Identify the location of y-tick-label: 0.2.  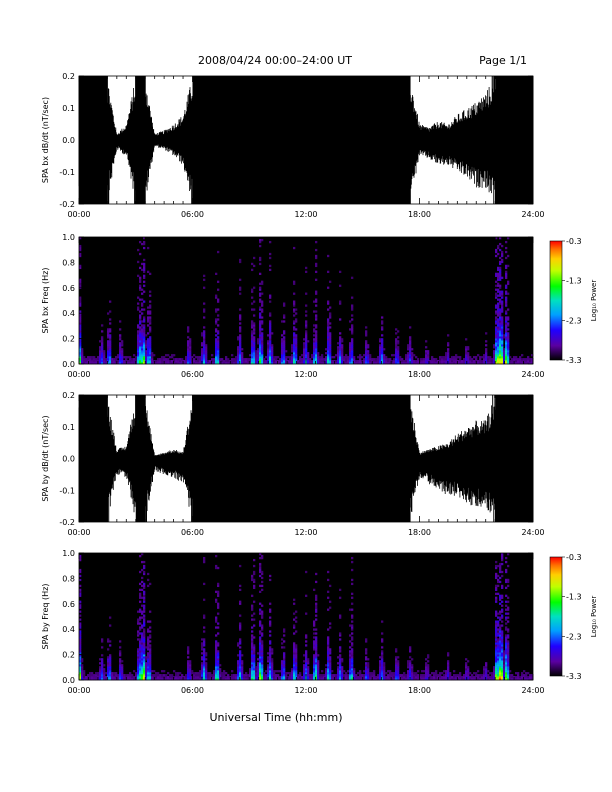
(68, 339).